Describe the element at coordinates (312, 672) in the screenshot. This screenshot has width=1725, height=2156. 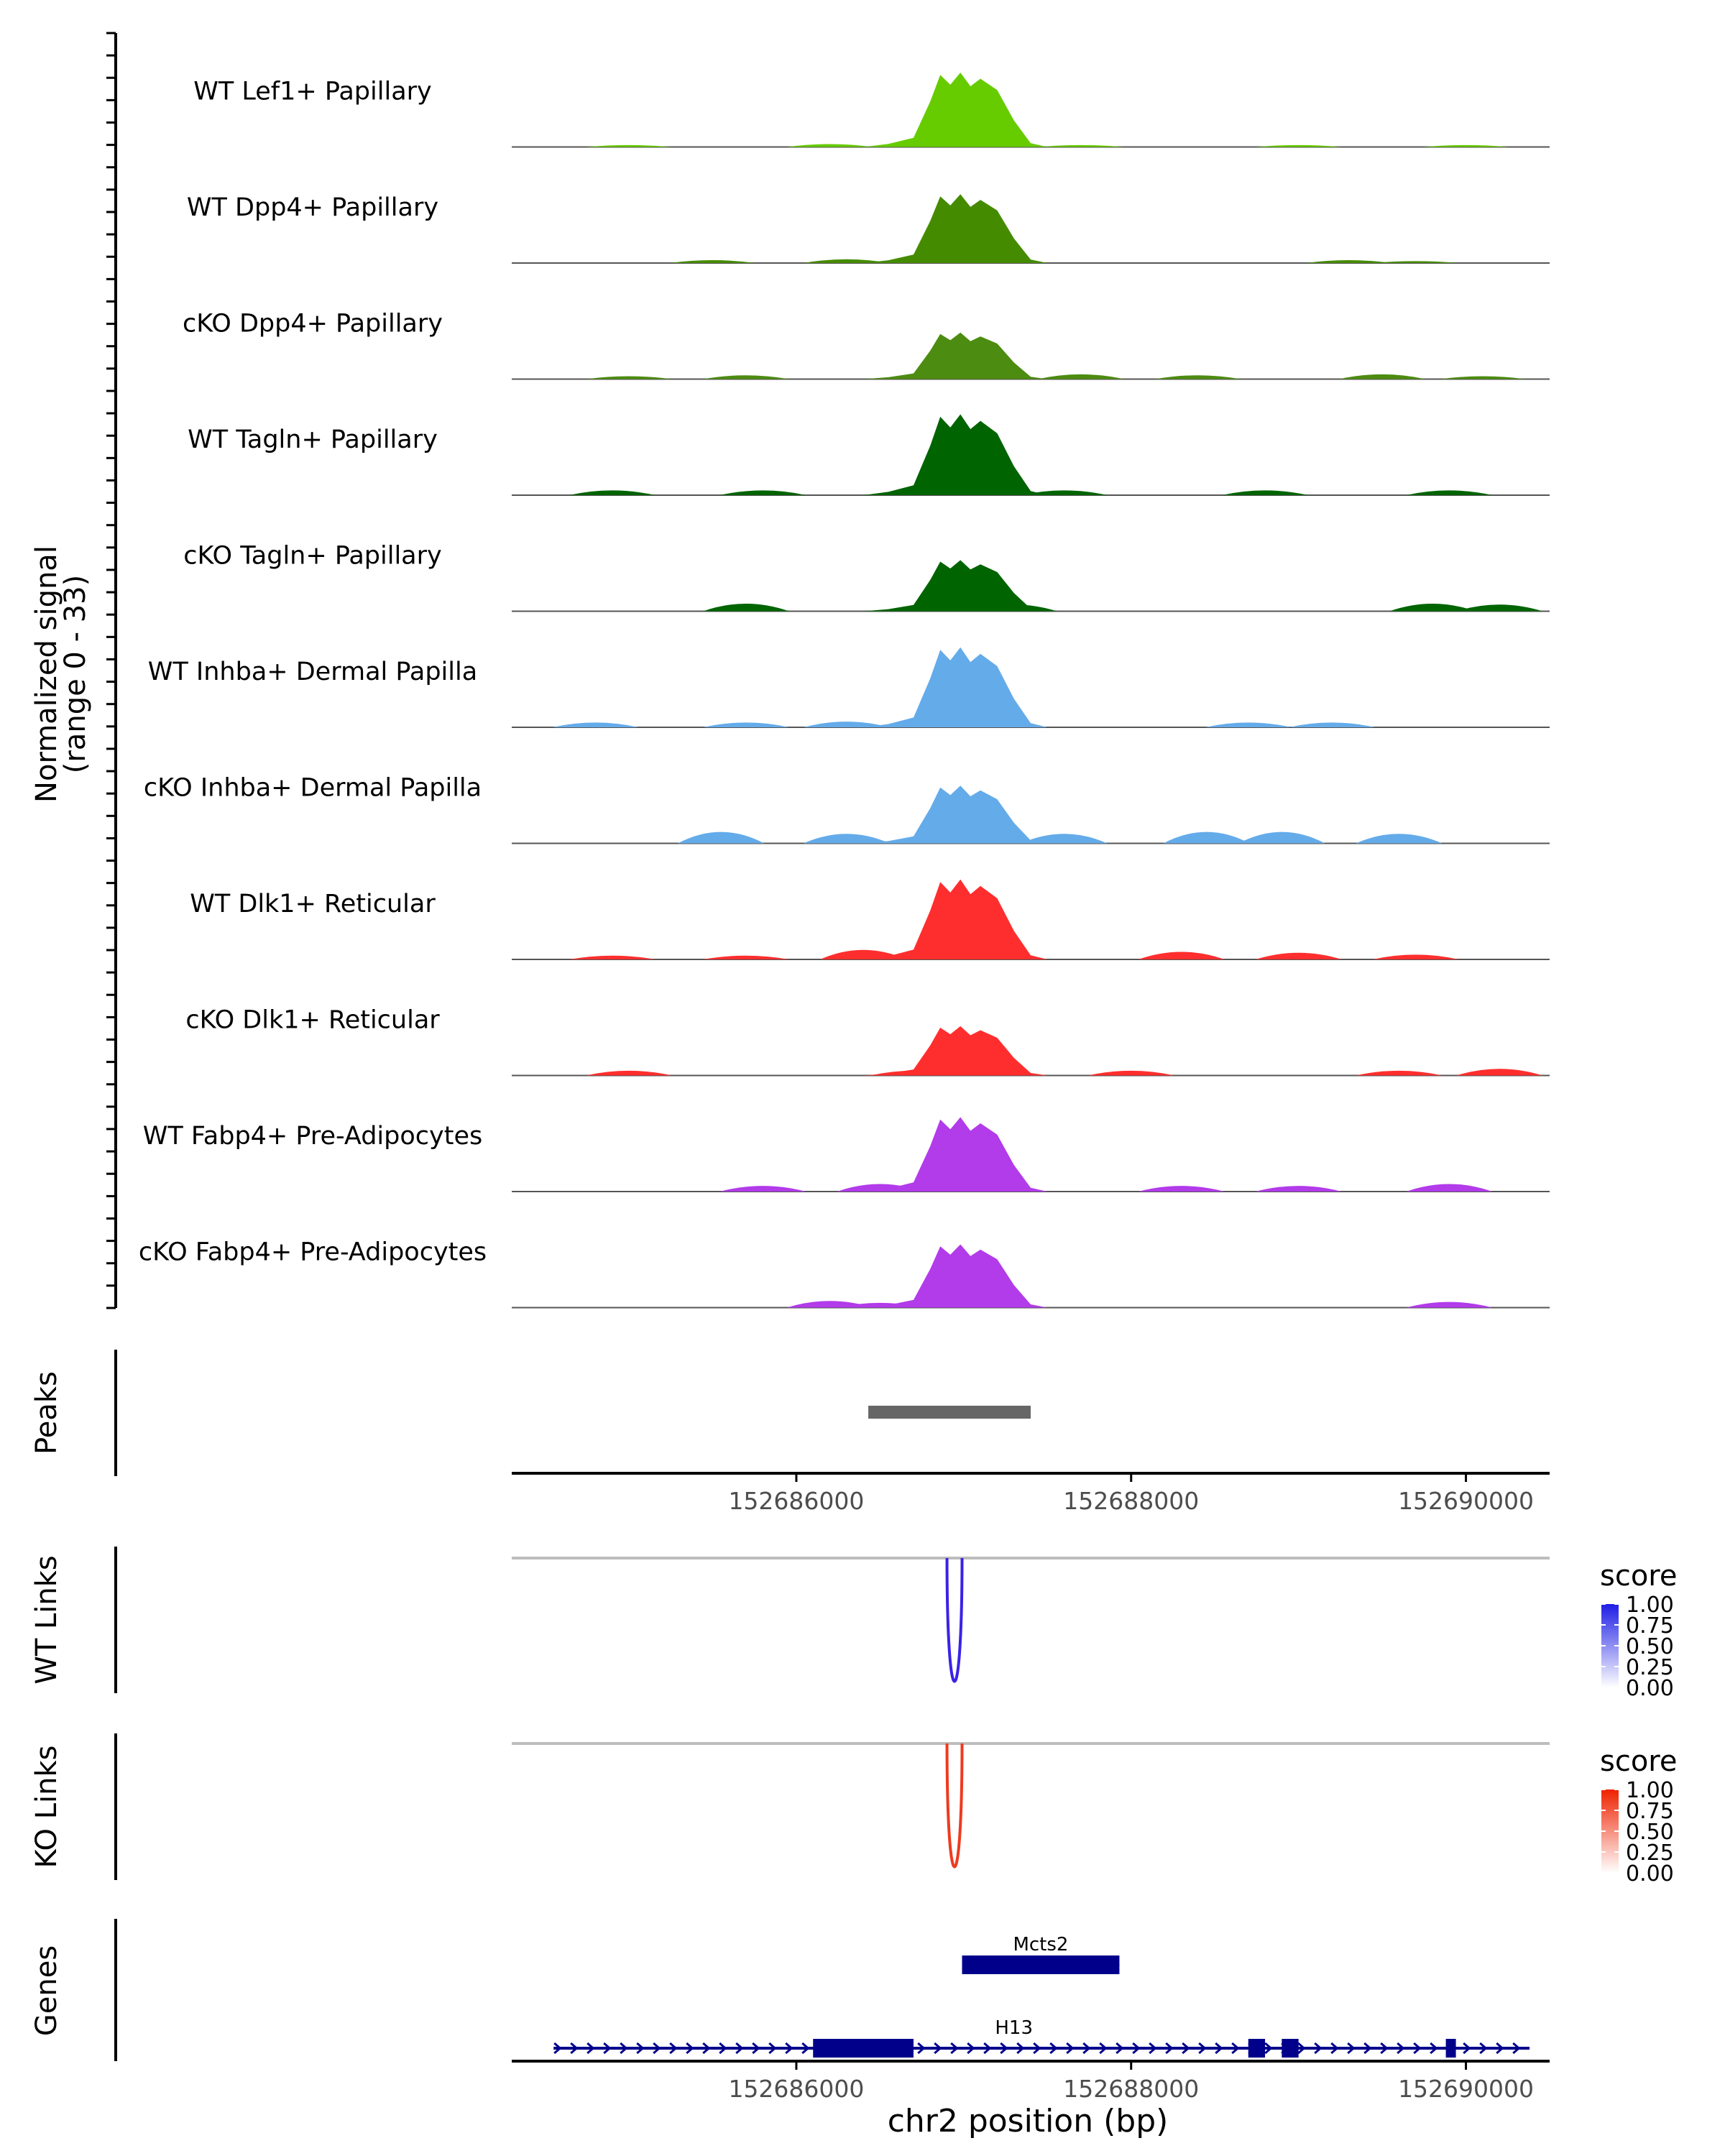
I see `track-label: WT Inhba+ Dermal Papilla` at that location.